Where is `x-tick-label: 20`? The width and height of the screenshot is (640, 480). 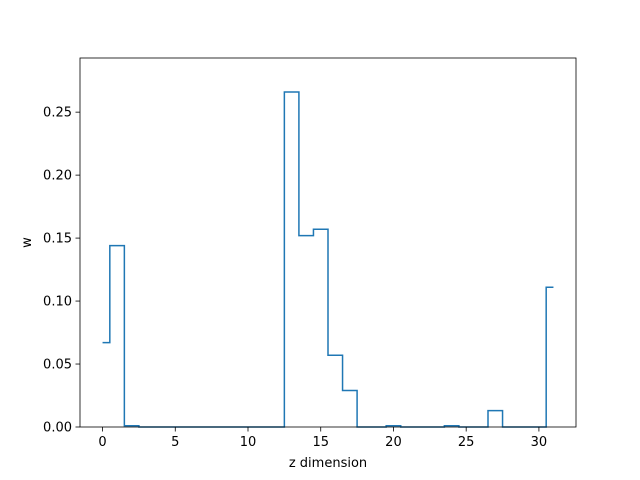 x-tick-label: 20 is located at coordinates (393, 442).